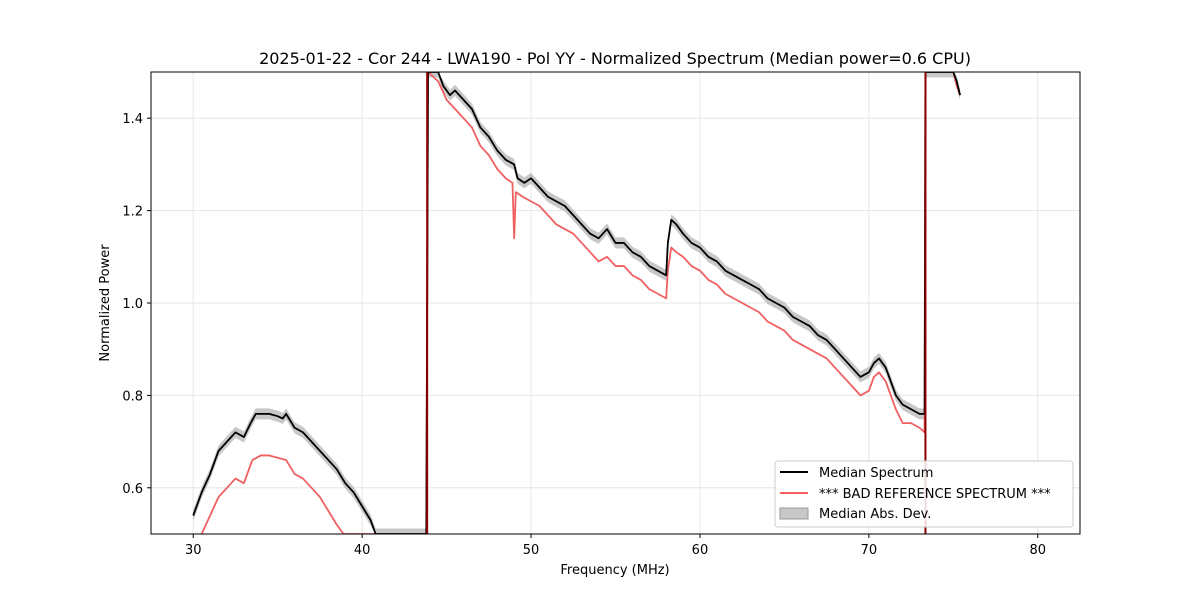 This screenshot has width=1200, height=600. Describe the element at coordinates (193, 550) in the screenshot. I see `x-tick-label: 30` at that location.